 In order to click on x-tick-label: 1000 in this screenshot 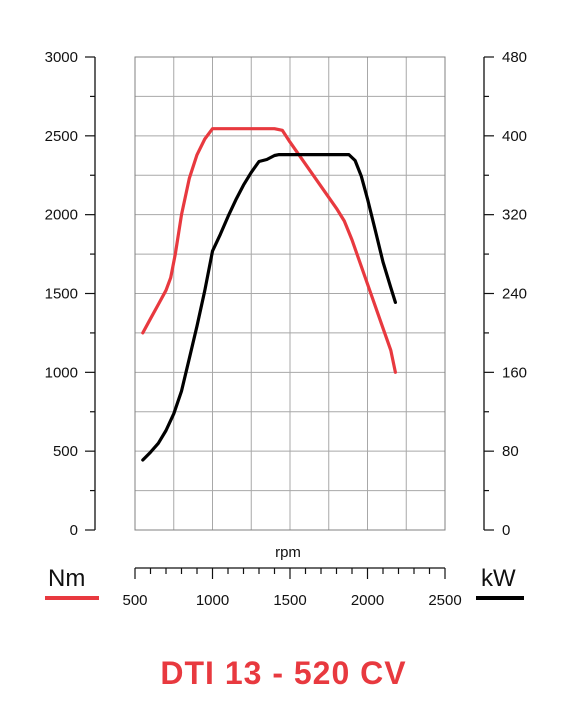, I will do `click(212, 600)`.